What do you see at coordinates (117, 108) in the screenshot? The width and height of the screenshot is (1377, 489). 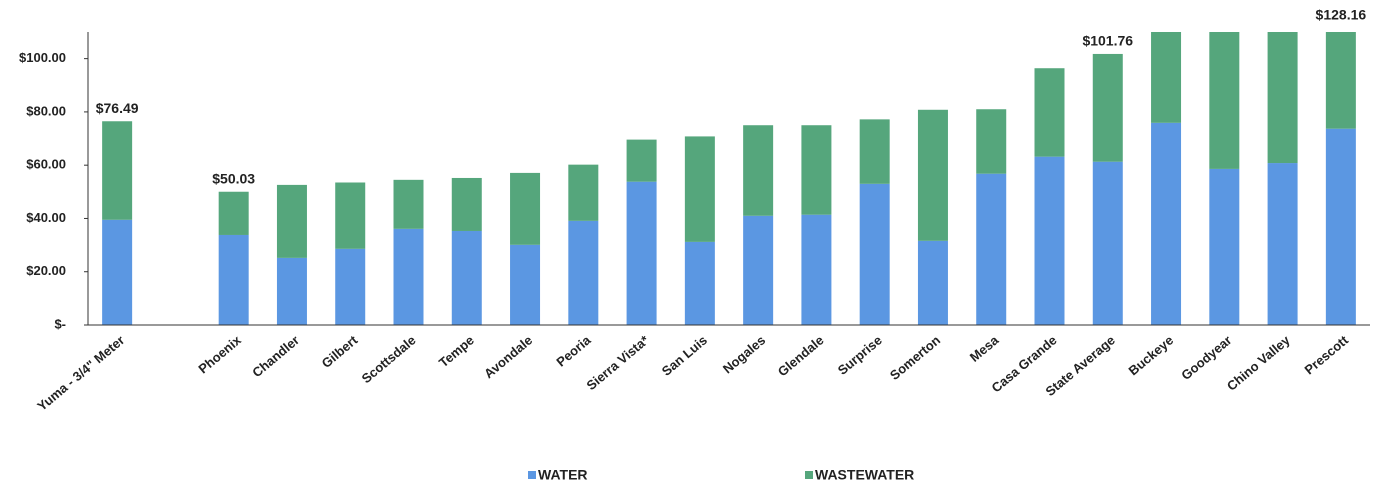 I see `total-label: $76.49` at bounding box center [117, 108].